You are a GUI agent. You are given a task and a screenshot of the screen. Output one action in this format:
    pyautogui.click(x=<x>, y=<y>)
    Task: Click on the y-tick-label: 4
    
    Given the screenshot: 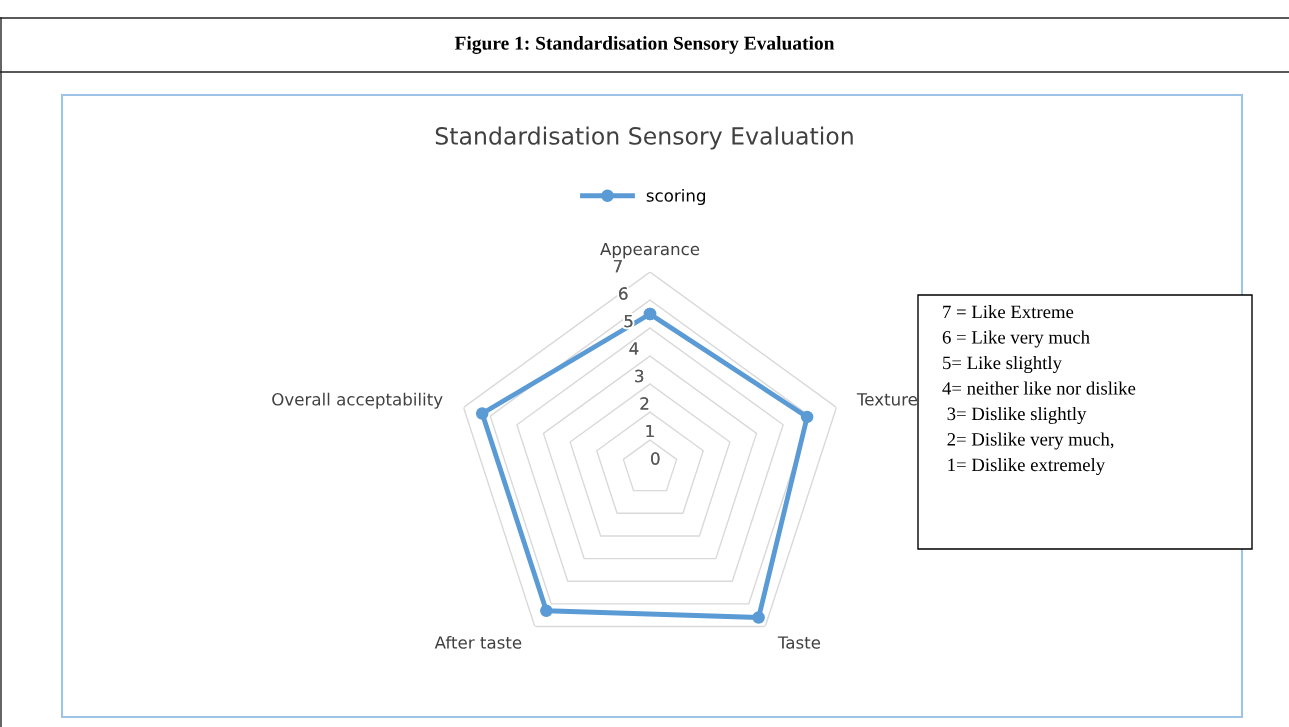 What is the action you would take?
    pyautogui.click(x=634, y=348)
    